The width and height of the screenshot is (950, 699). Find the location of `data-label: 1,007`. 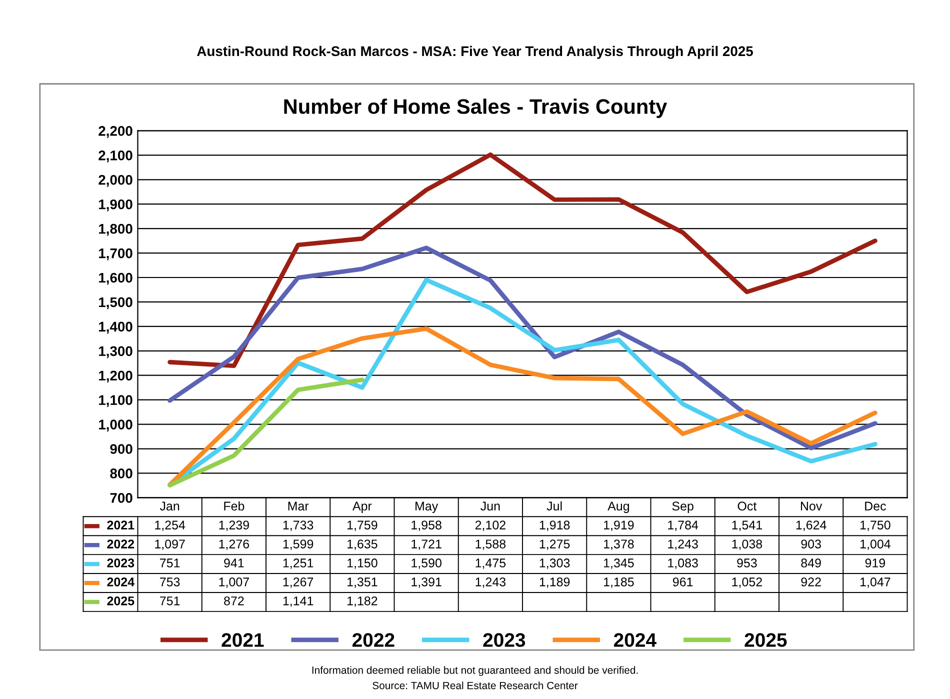

data-label: 1,007 is located at coordinates (234, 583).